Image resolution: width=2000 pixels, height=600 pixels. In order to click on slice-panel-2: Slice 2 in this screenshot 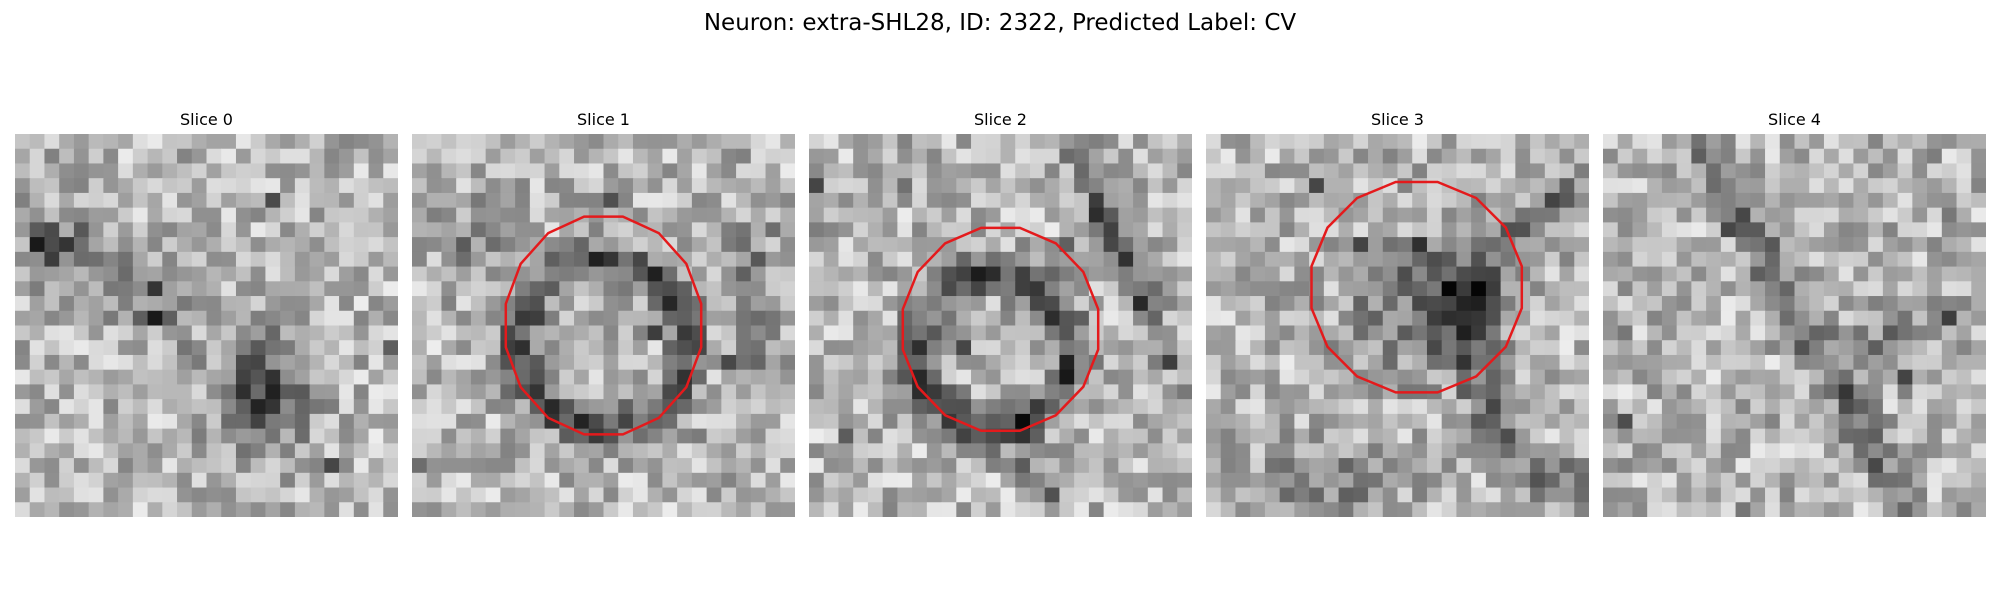, I will do `click(1000, 313)`.